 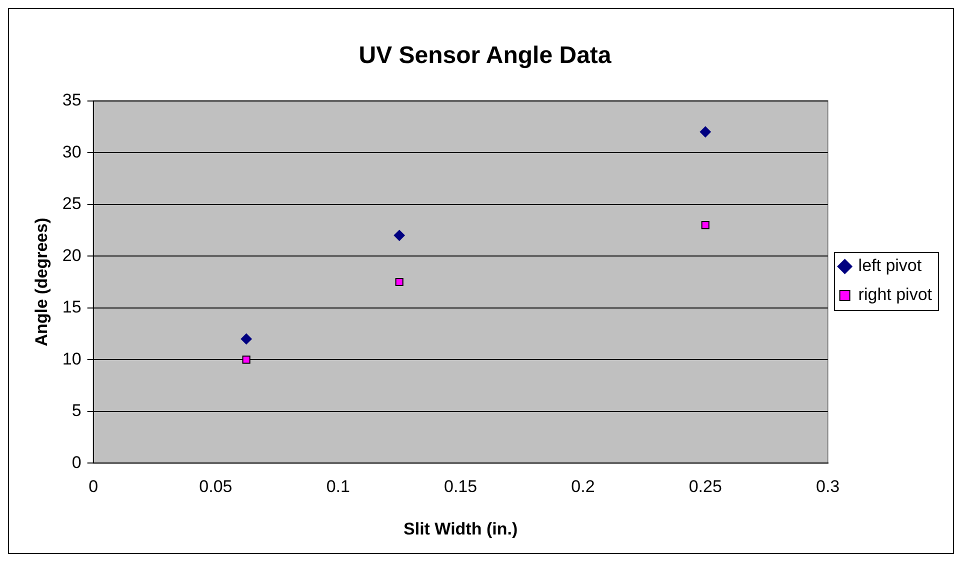 I want to click on x-axis-title: Slit Width (in.), so click(x=461, y=528).